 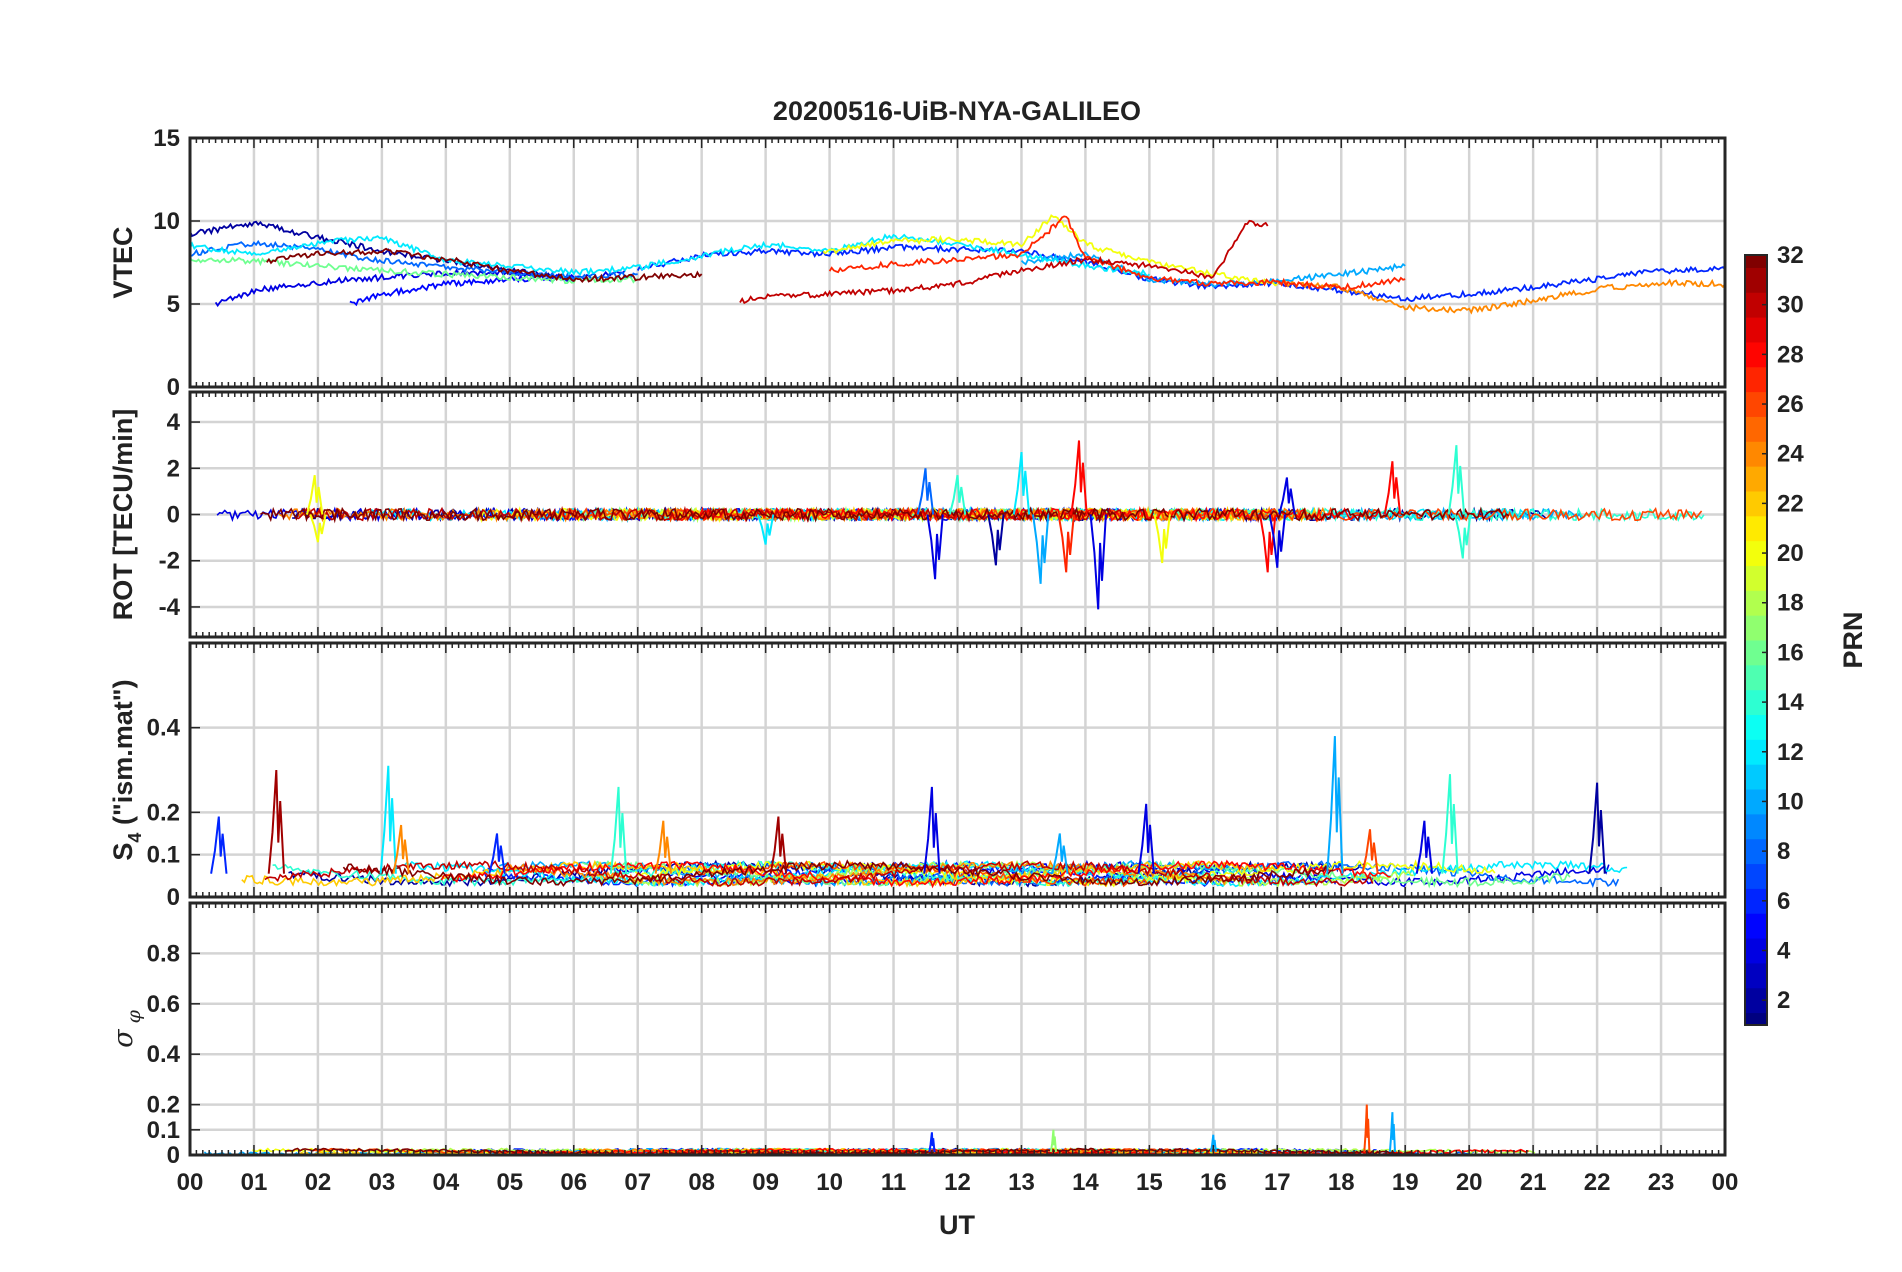 I want to click on xtick-label: 06, so click(x=573, y=1182).